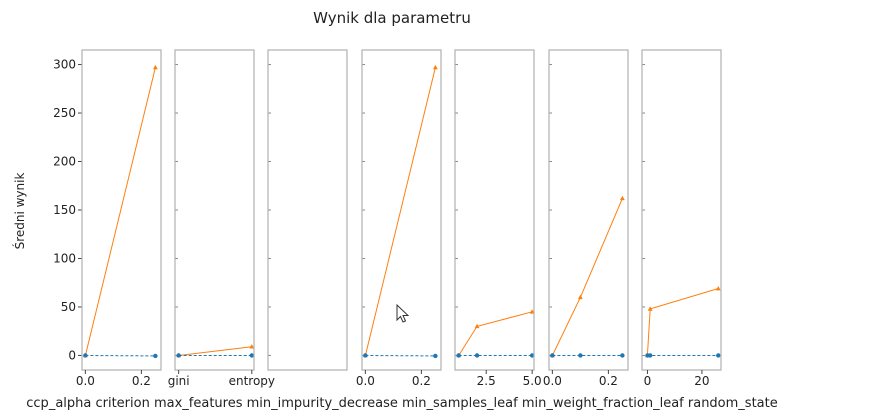  What do you see at coordinates (701, 381) in the screenshot?
I see `x-tick-label: 20` at bounding box center [701, 381].